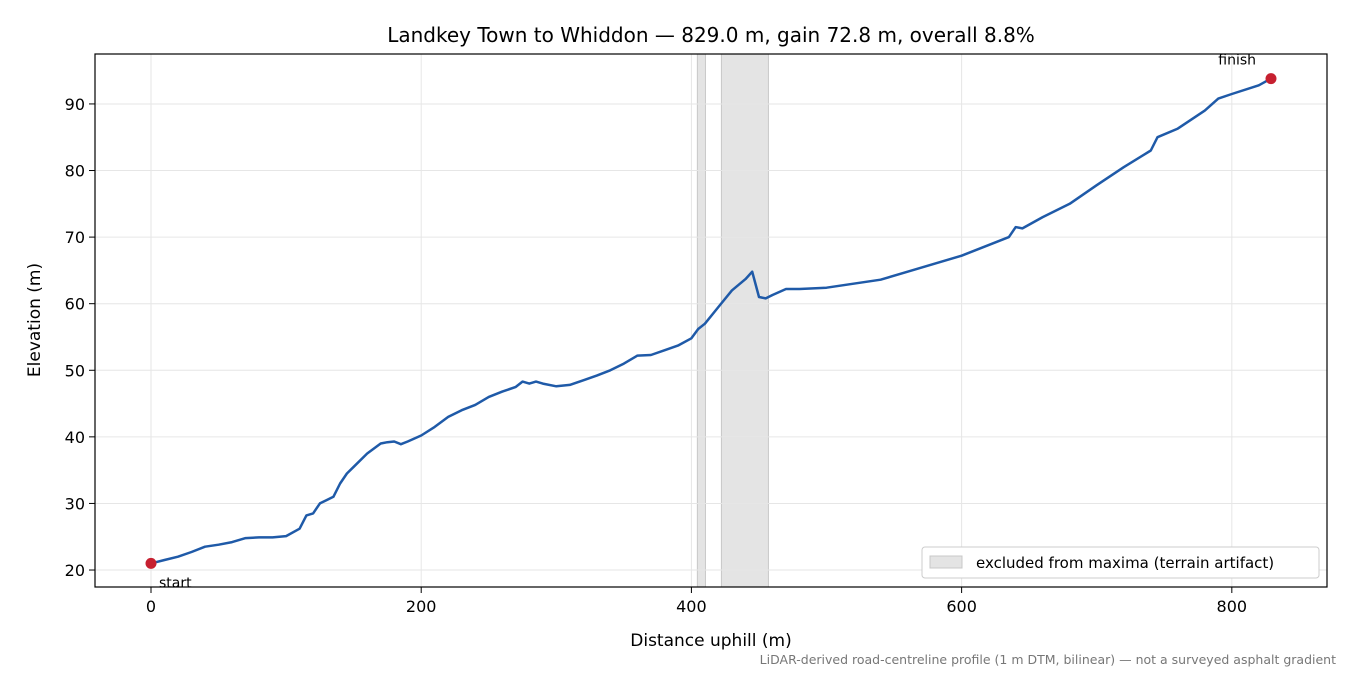 The image size is (1350, 675). I want to click on x-axis-label: Distance uphill (m), so click(710, 641).